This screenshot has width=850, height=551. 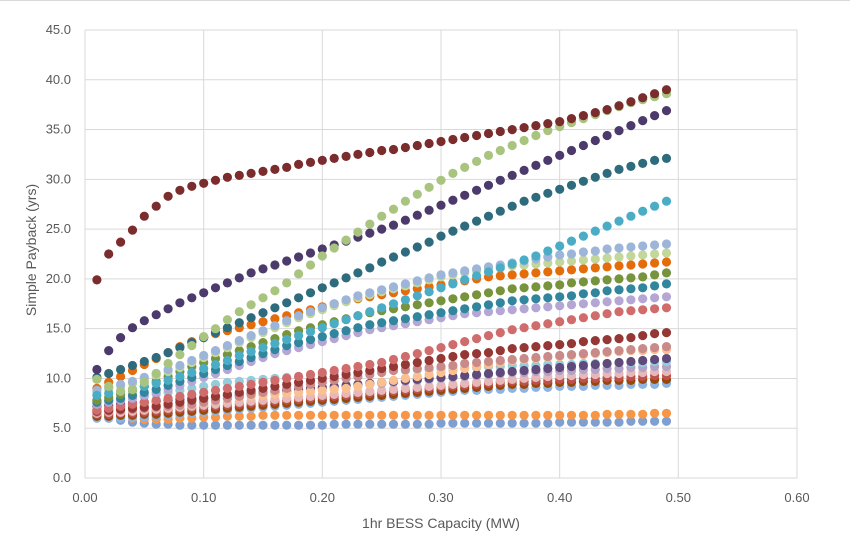 I want to click on x-tick-label: 0.00, so click(x=84, y=497).